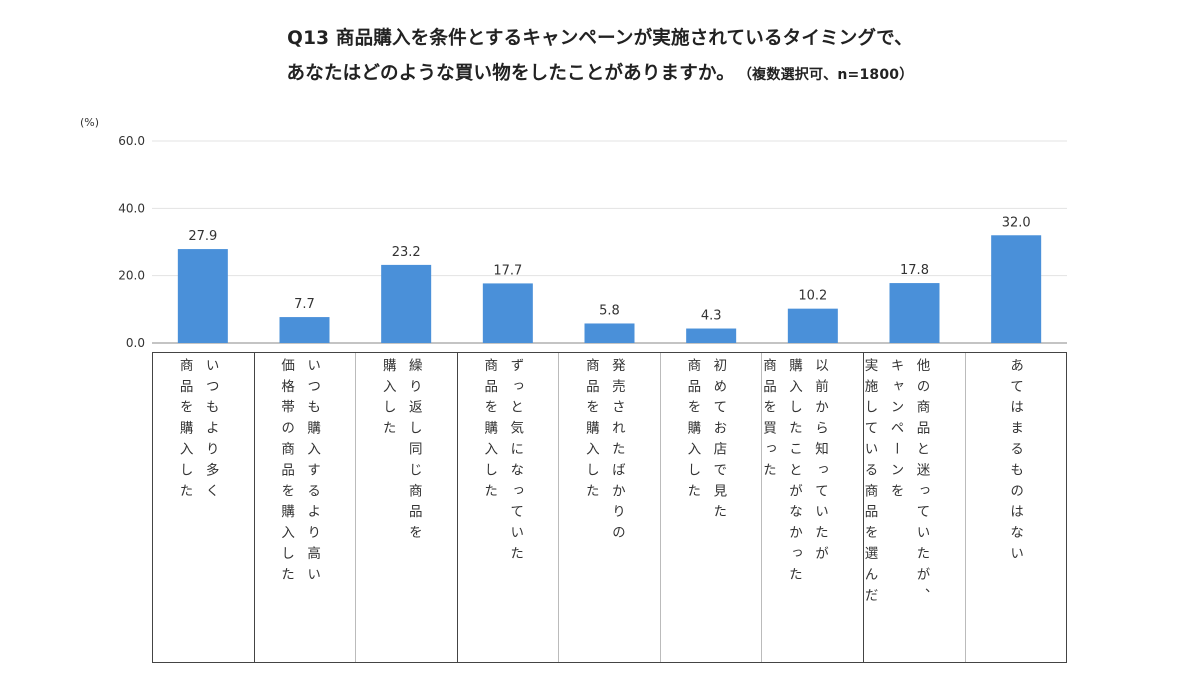 The height and width of the screenshot is (676, 1200). I want to click on category-cell: 初めてお店で見た 商品を購入した, so click(710, 507).